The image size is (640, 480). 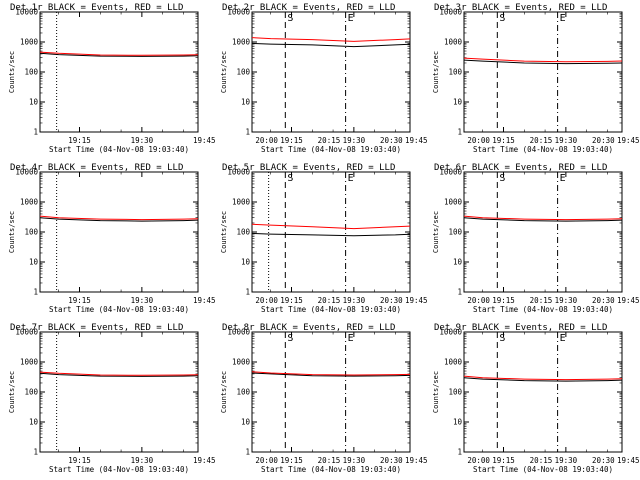 What do you see at coordinates (520, 328) in the screenshot?
I see `panel-title: Det 9r BLACK = Events, RED = LLD` at bounding box center [520, 328].